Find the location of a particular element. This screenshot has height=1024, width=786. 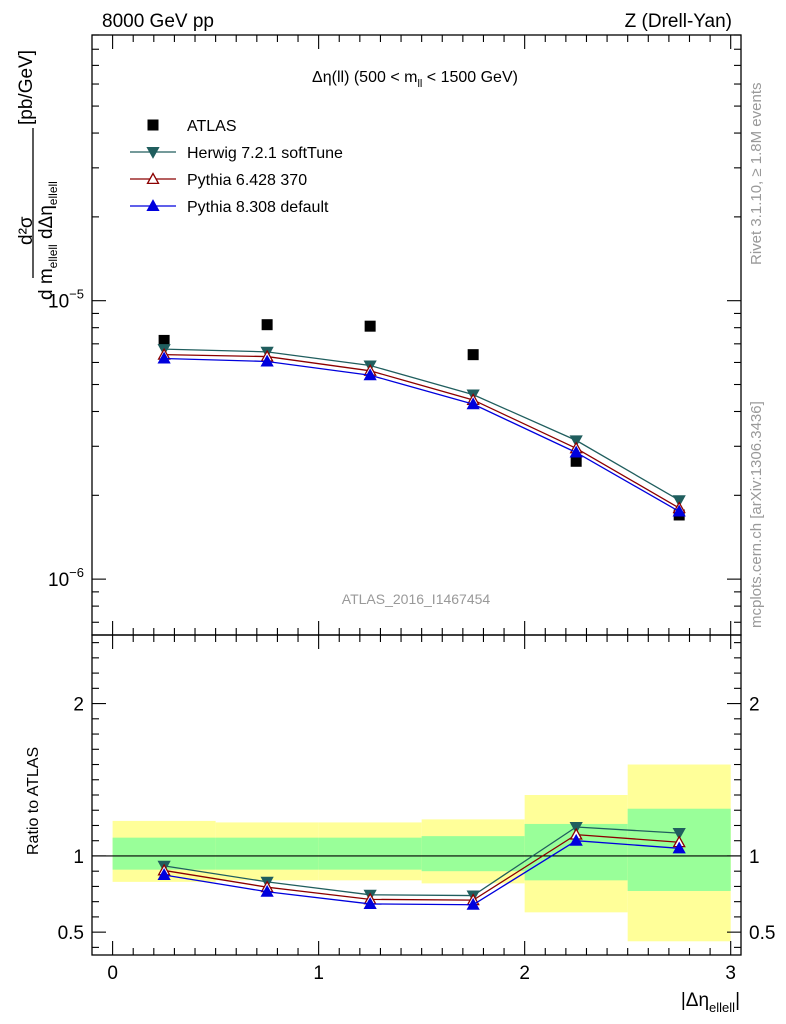

plot-title-tail: < 1500 GeV) is located at coordinates (470, 77).